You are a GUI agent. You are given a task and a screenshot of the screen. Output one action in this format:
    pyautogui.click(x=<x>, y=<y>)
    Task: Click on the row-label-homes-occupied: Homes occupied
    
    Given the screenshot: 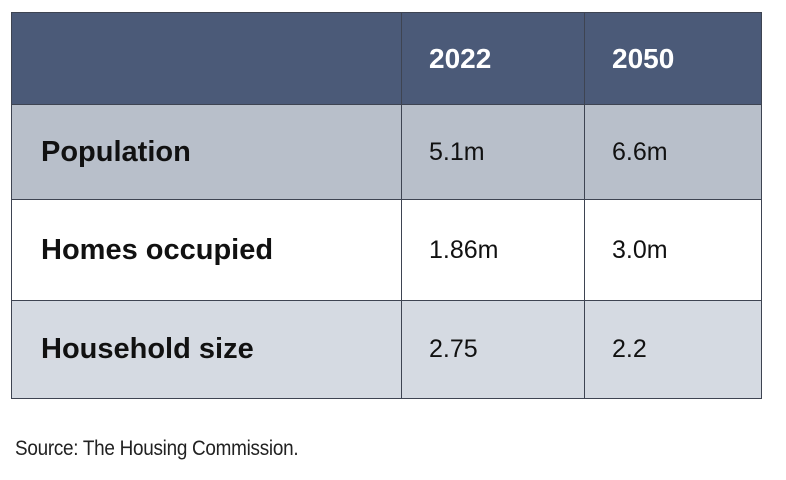 What is the action you would take?
    pyautogui.click(x=206, y=250)
    